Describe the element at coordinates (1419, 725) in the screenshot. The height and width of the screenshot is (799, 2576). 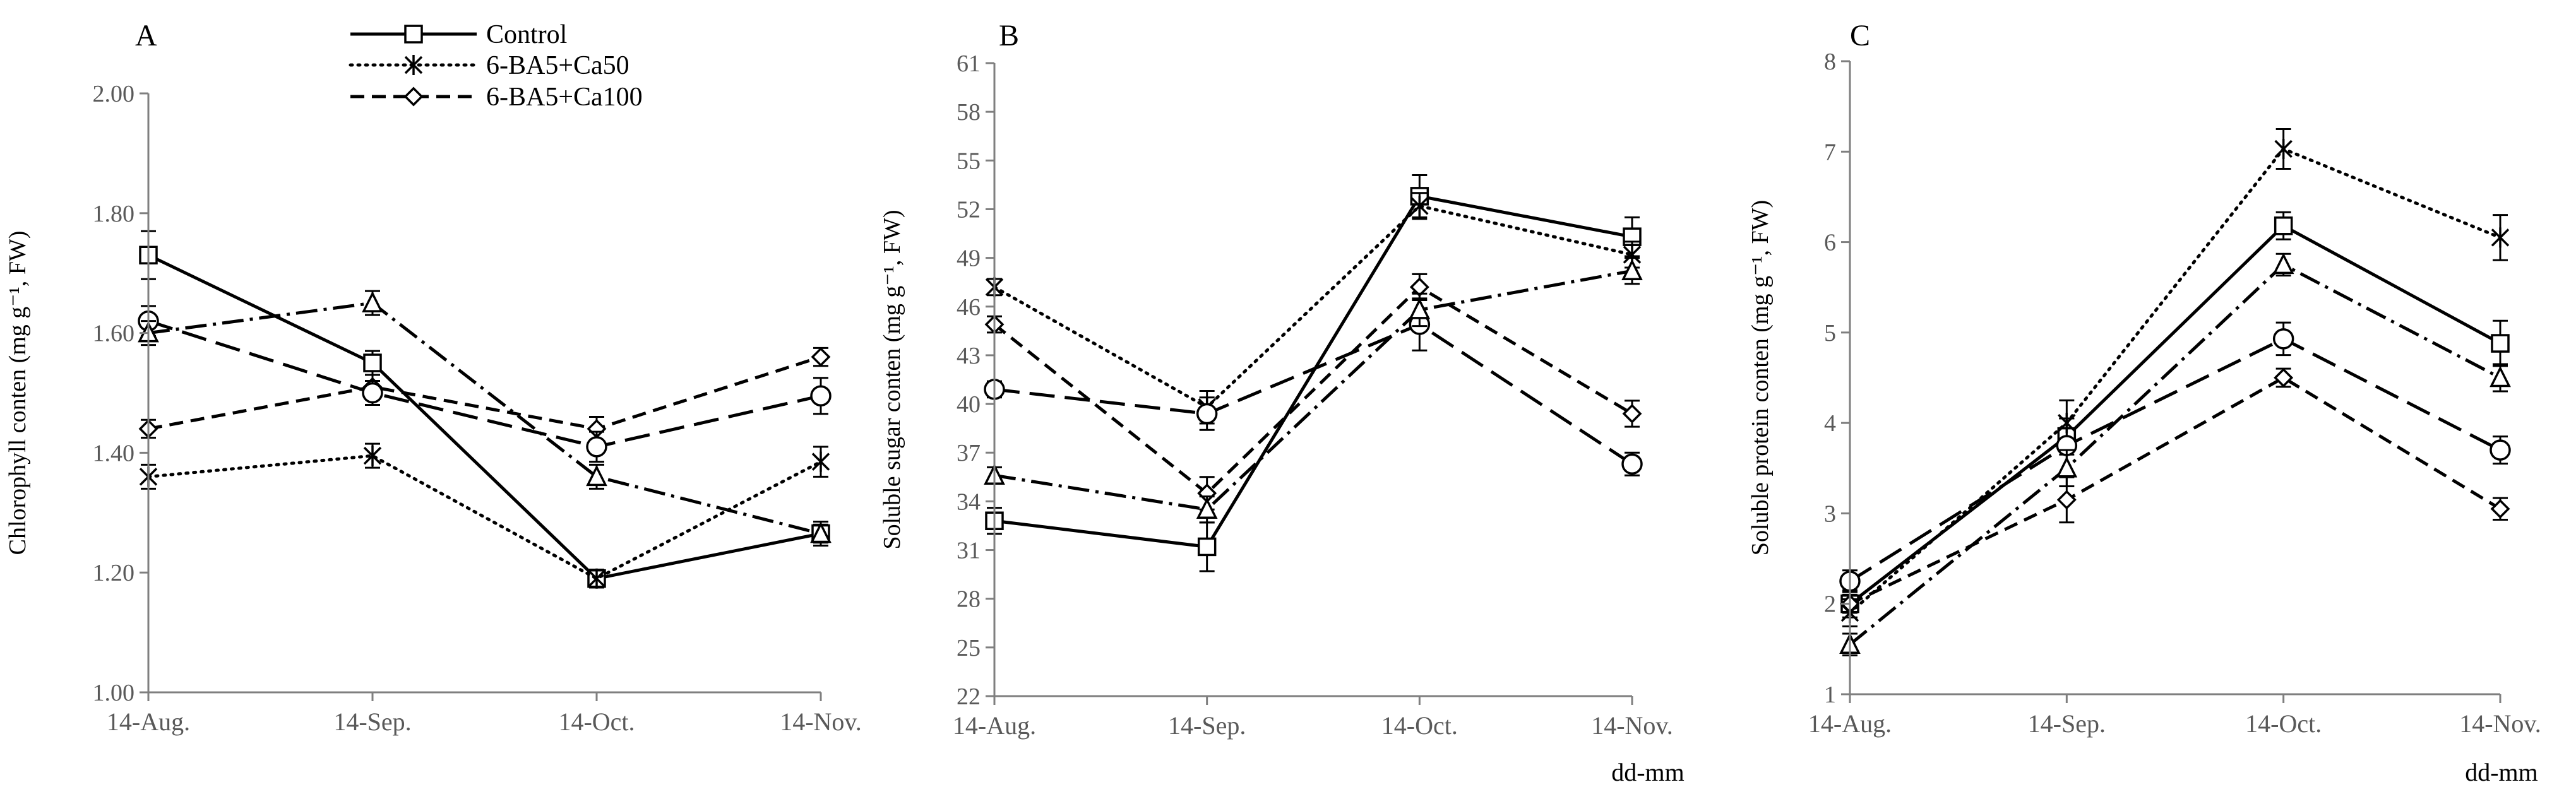
I see `panel-b-x-tick-label: 14-Oct.` at that location.